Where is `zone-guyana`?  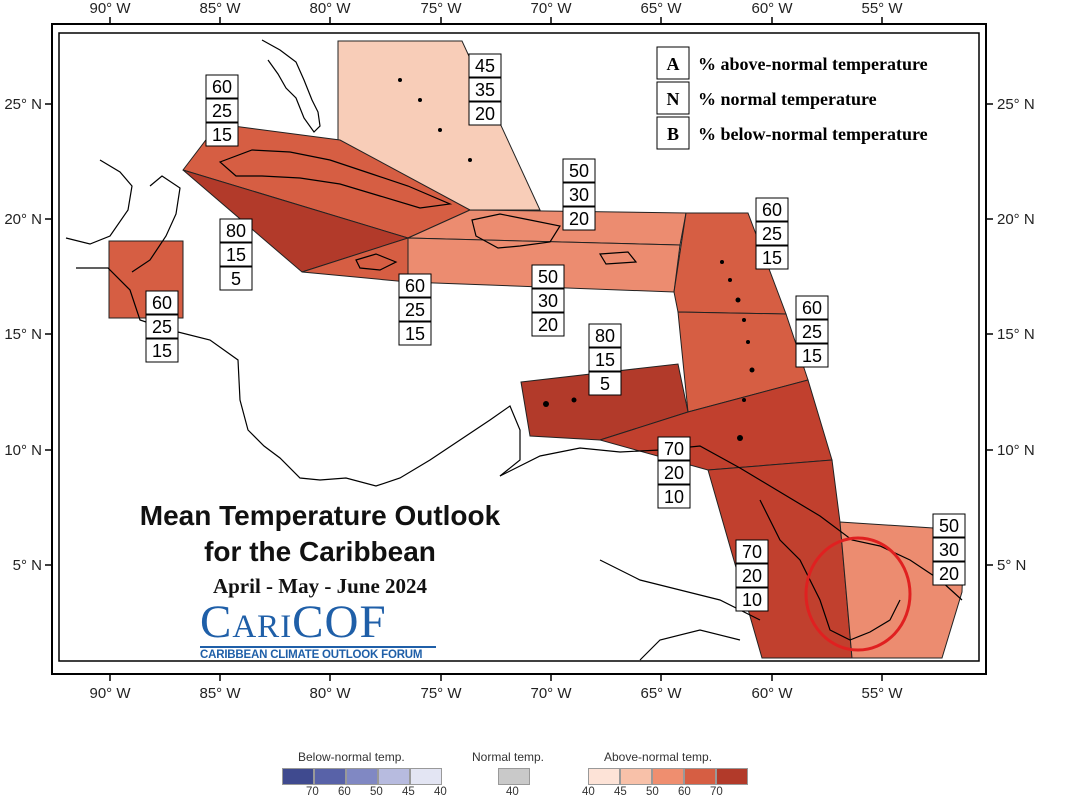 zone-guyana is located at coordinates (780, 559).